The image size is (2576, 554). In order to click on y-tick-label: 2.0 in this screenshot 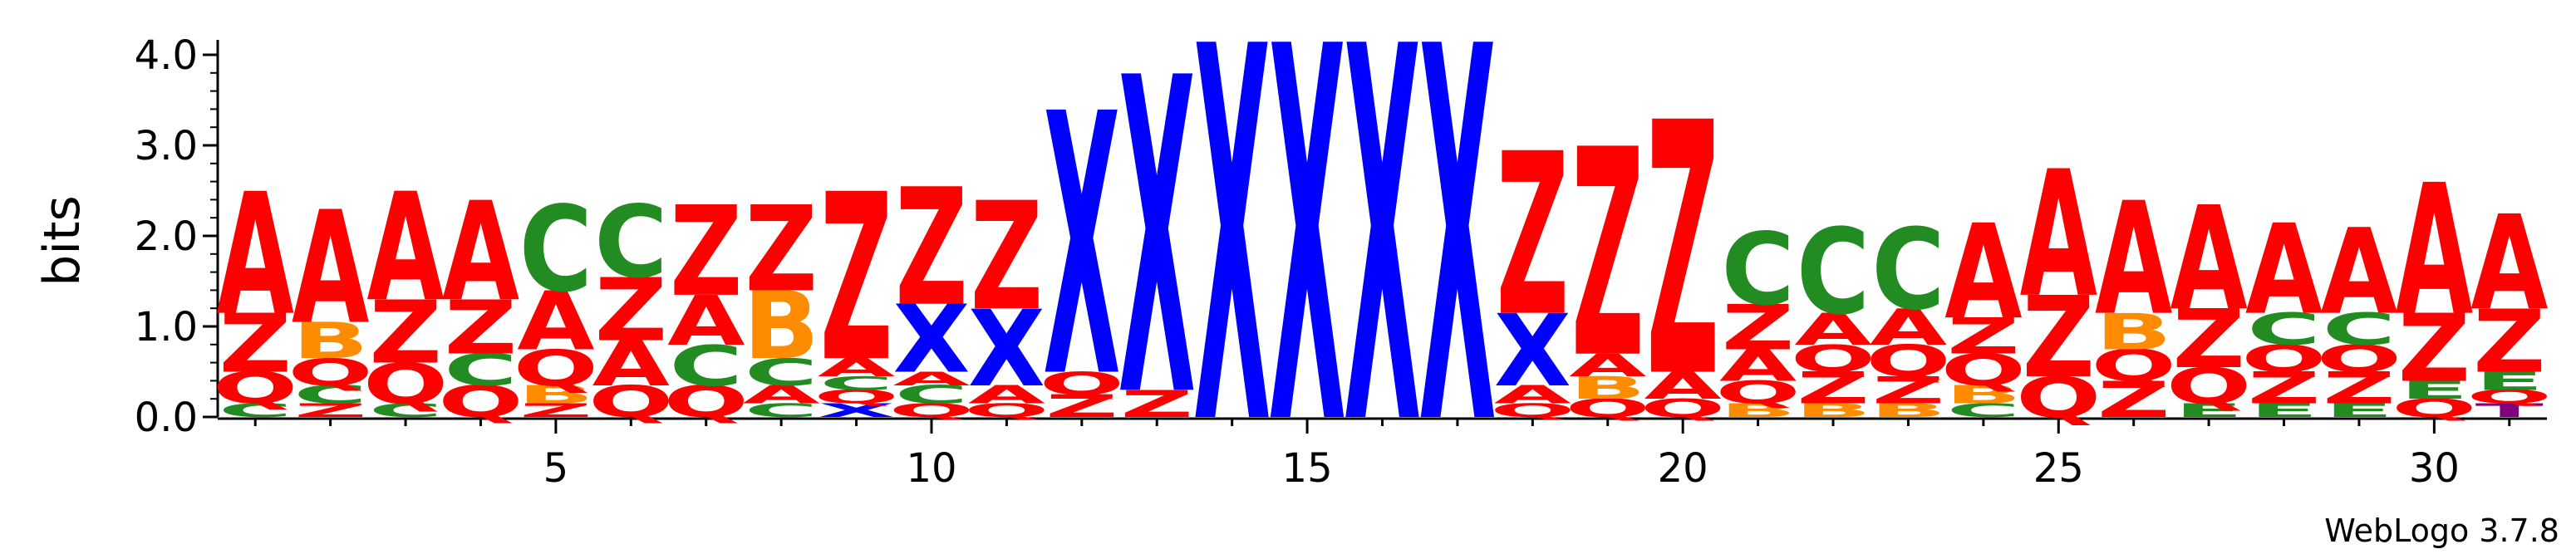, I will do `click(166, 236)`.